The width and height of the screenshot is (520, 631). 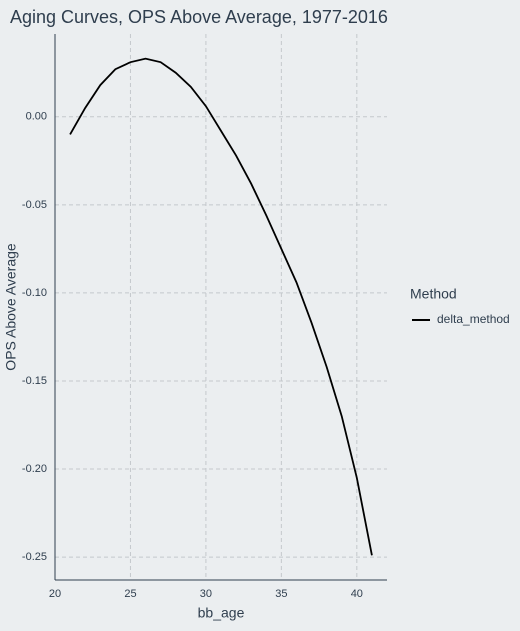 I want to click on x-tick-label: 40, so click(x=357, y=594).